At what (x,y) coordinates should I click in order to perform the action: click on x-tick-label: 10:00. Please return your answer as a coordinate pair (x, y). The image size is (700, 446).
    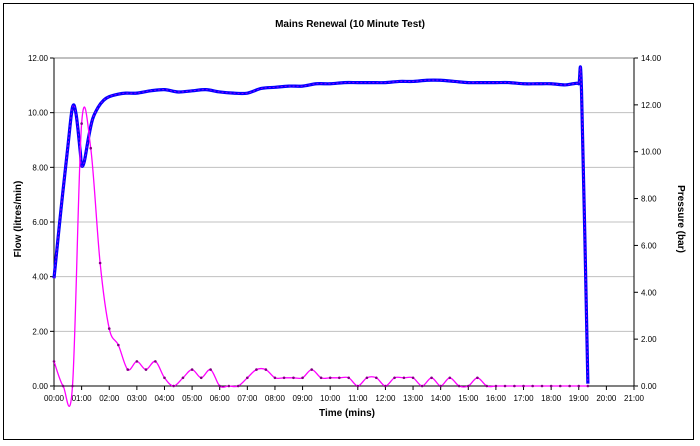
    Looking at the image, I should click on (330, 398).